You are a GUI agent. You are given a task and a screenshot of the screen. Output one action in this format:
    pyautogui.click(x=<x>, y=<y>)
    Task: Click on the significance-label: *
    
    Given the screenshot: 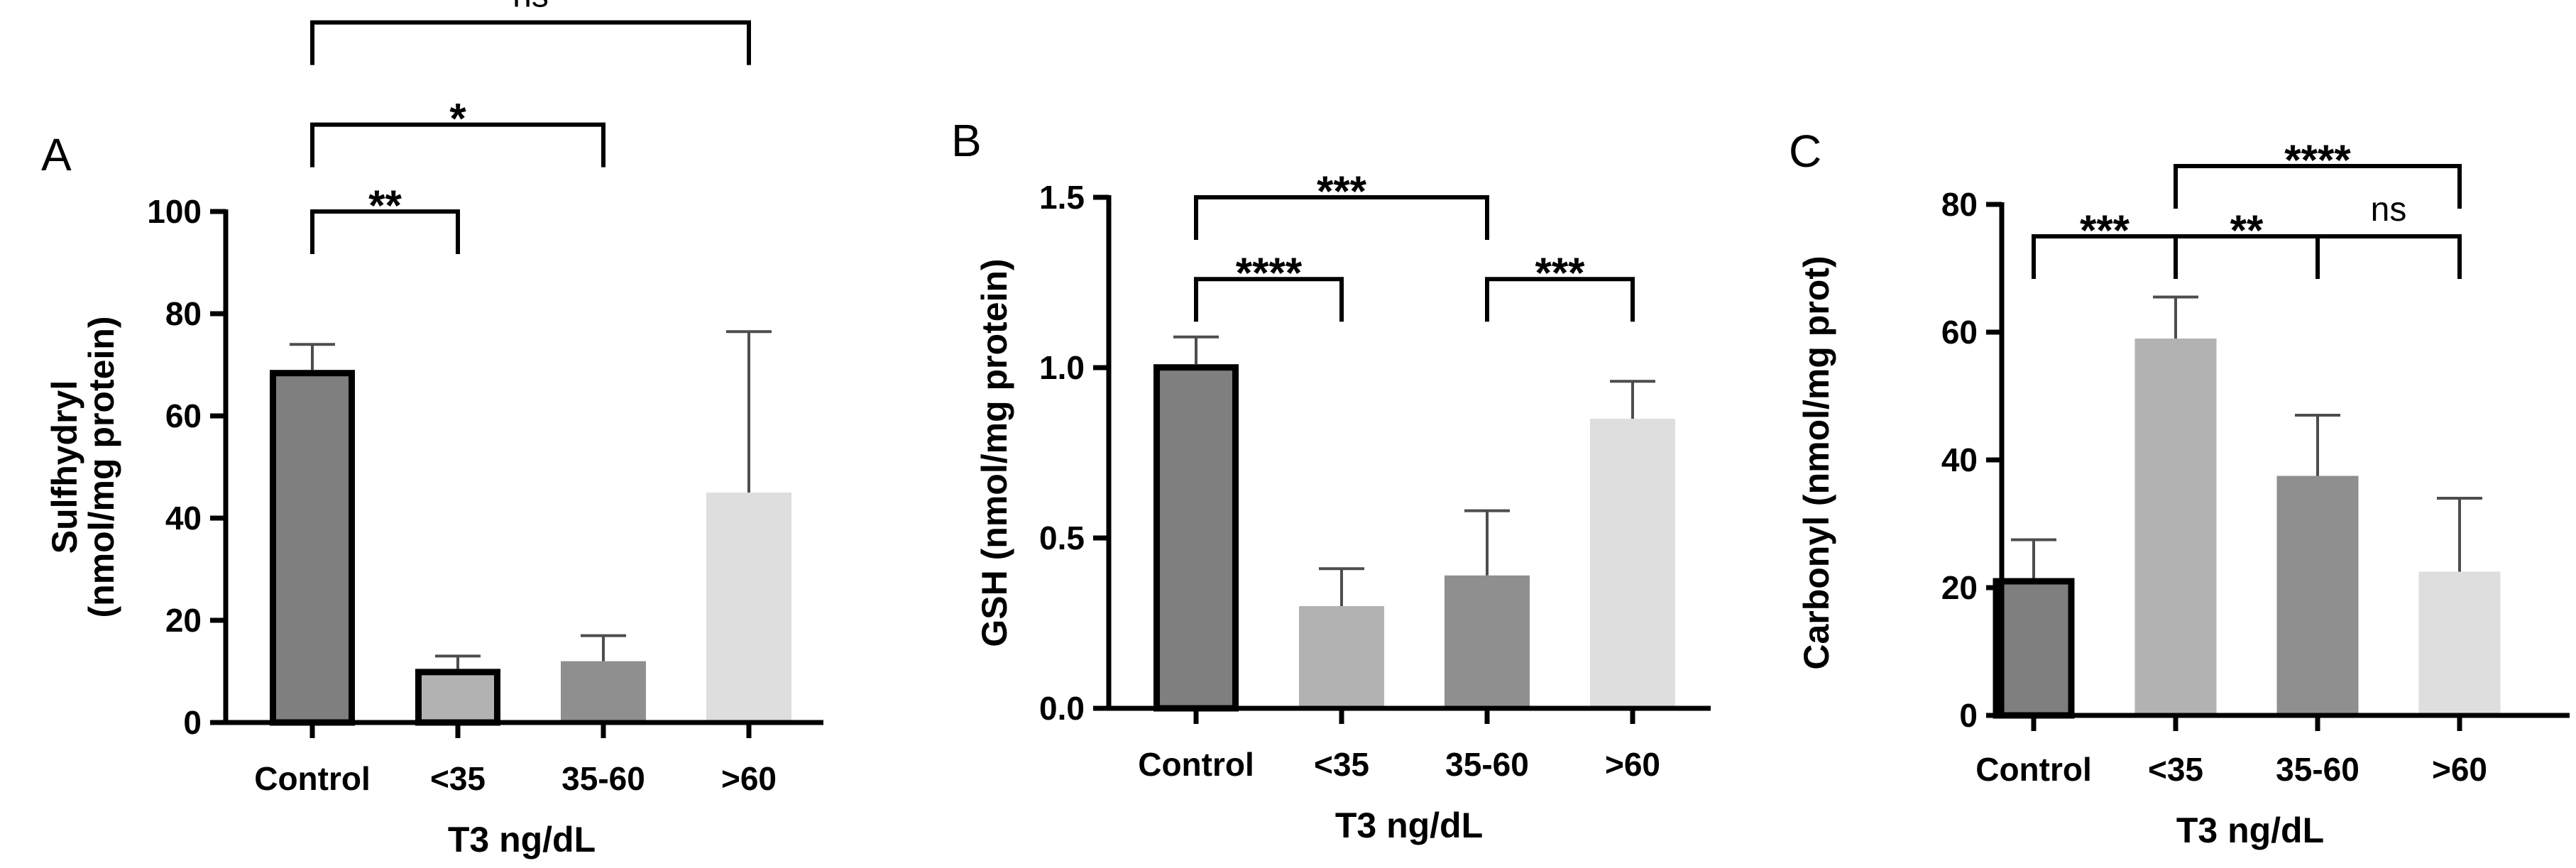 What is the action you would take?
    pyautogui.click(x=457, y=119)
    